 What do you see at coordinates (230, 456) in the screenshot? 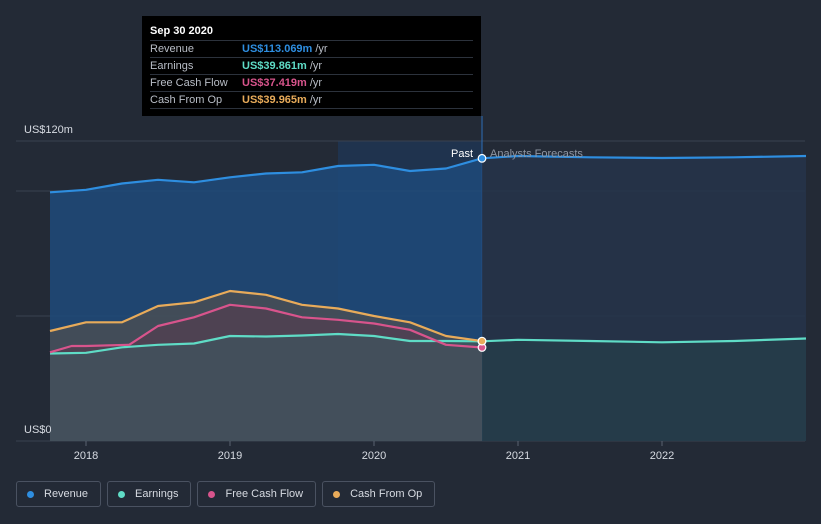
I see `x-tick-label: 2019` at bounding box center [230, 456].